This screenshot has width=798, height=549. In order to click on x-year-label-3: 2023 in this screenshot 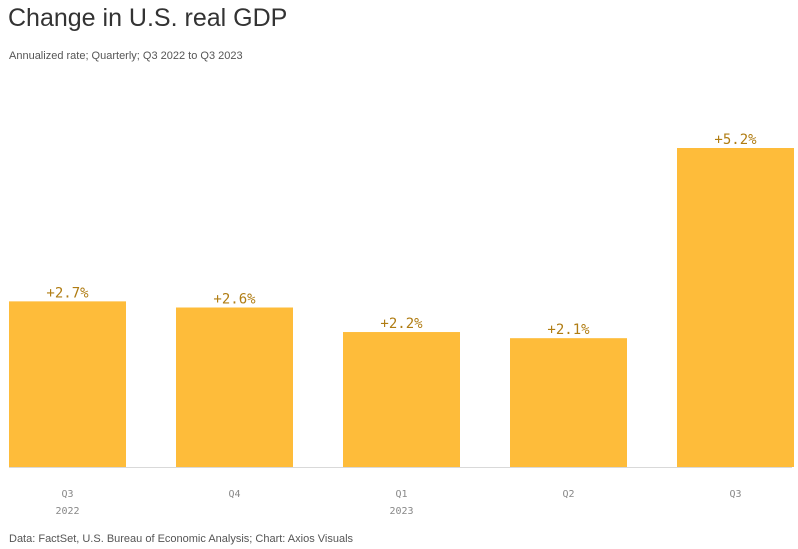, I will do `click(401, 511)`.